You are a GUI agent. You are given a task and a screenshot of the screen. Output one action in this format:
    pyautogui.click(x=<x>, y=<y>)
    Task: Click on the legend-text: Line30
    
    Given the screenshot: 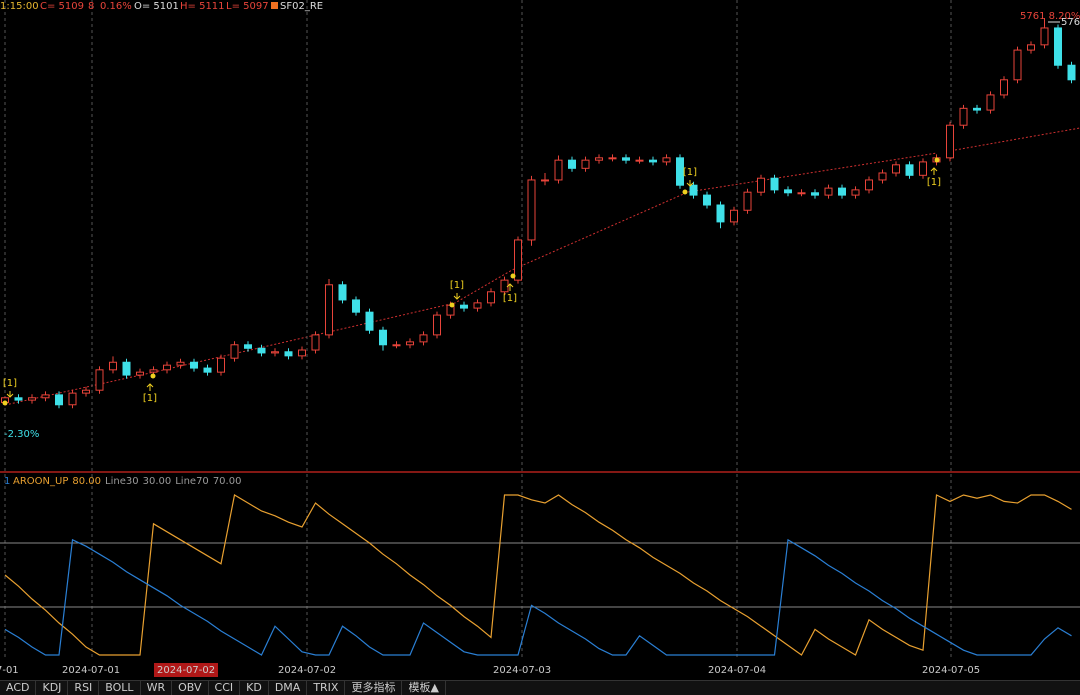 What is the action you would take?
    pyautogui.click(x=122, y=481)
    